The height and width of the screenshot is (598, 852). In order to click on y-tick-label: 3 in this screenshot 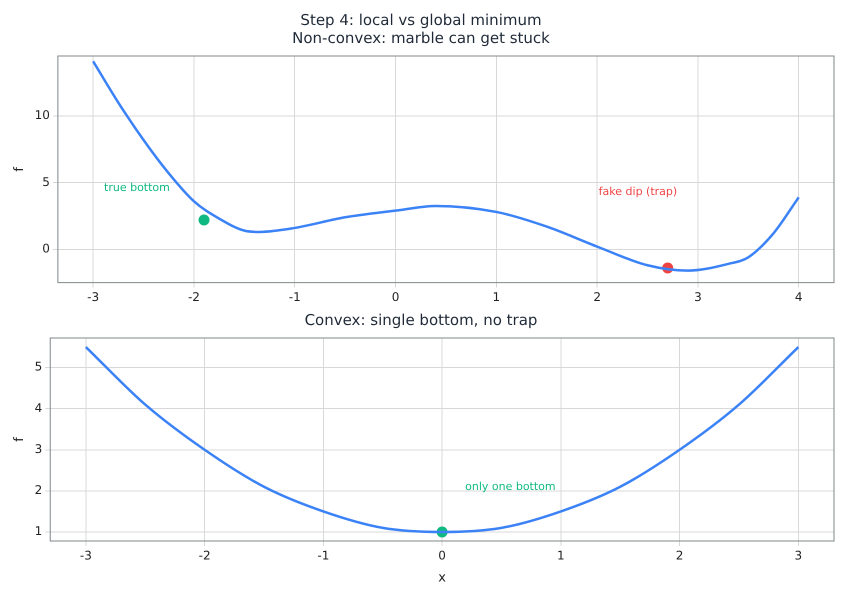, I will do `click(38, 449)`.